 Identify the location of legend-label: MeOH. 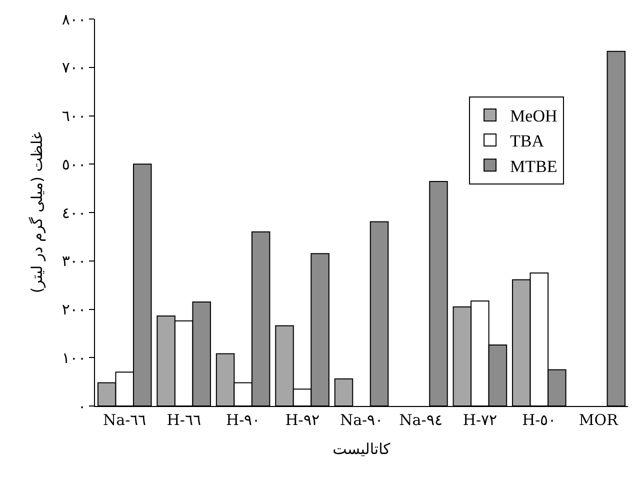
(534, 116).